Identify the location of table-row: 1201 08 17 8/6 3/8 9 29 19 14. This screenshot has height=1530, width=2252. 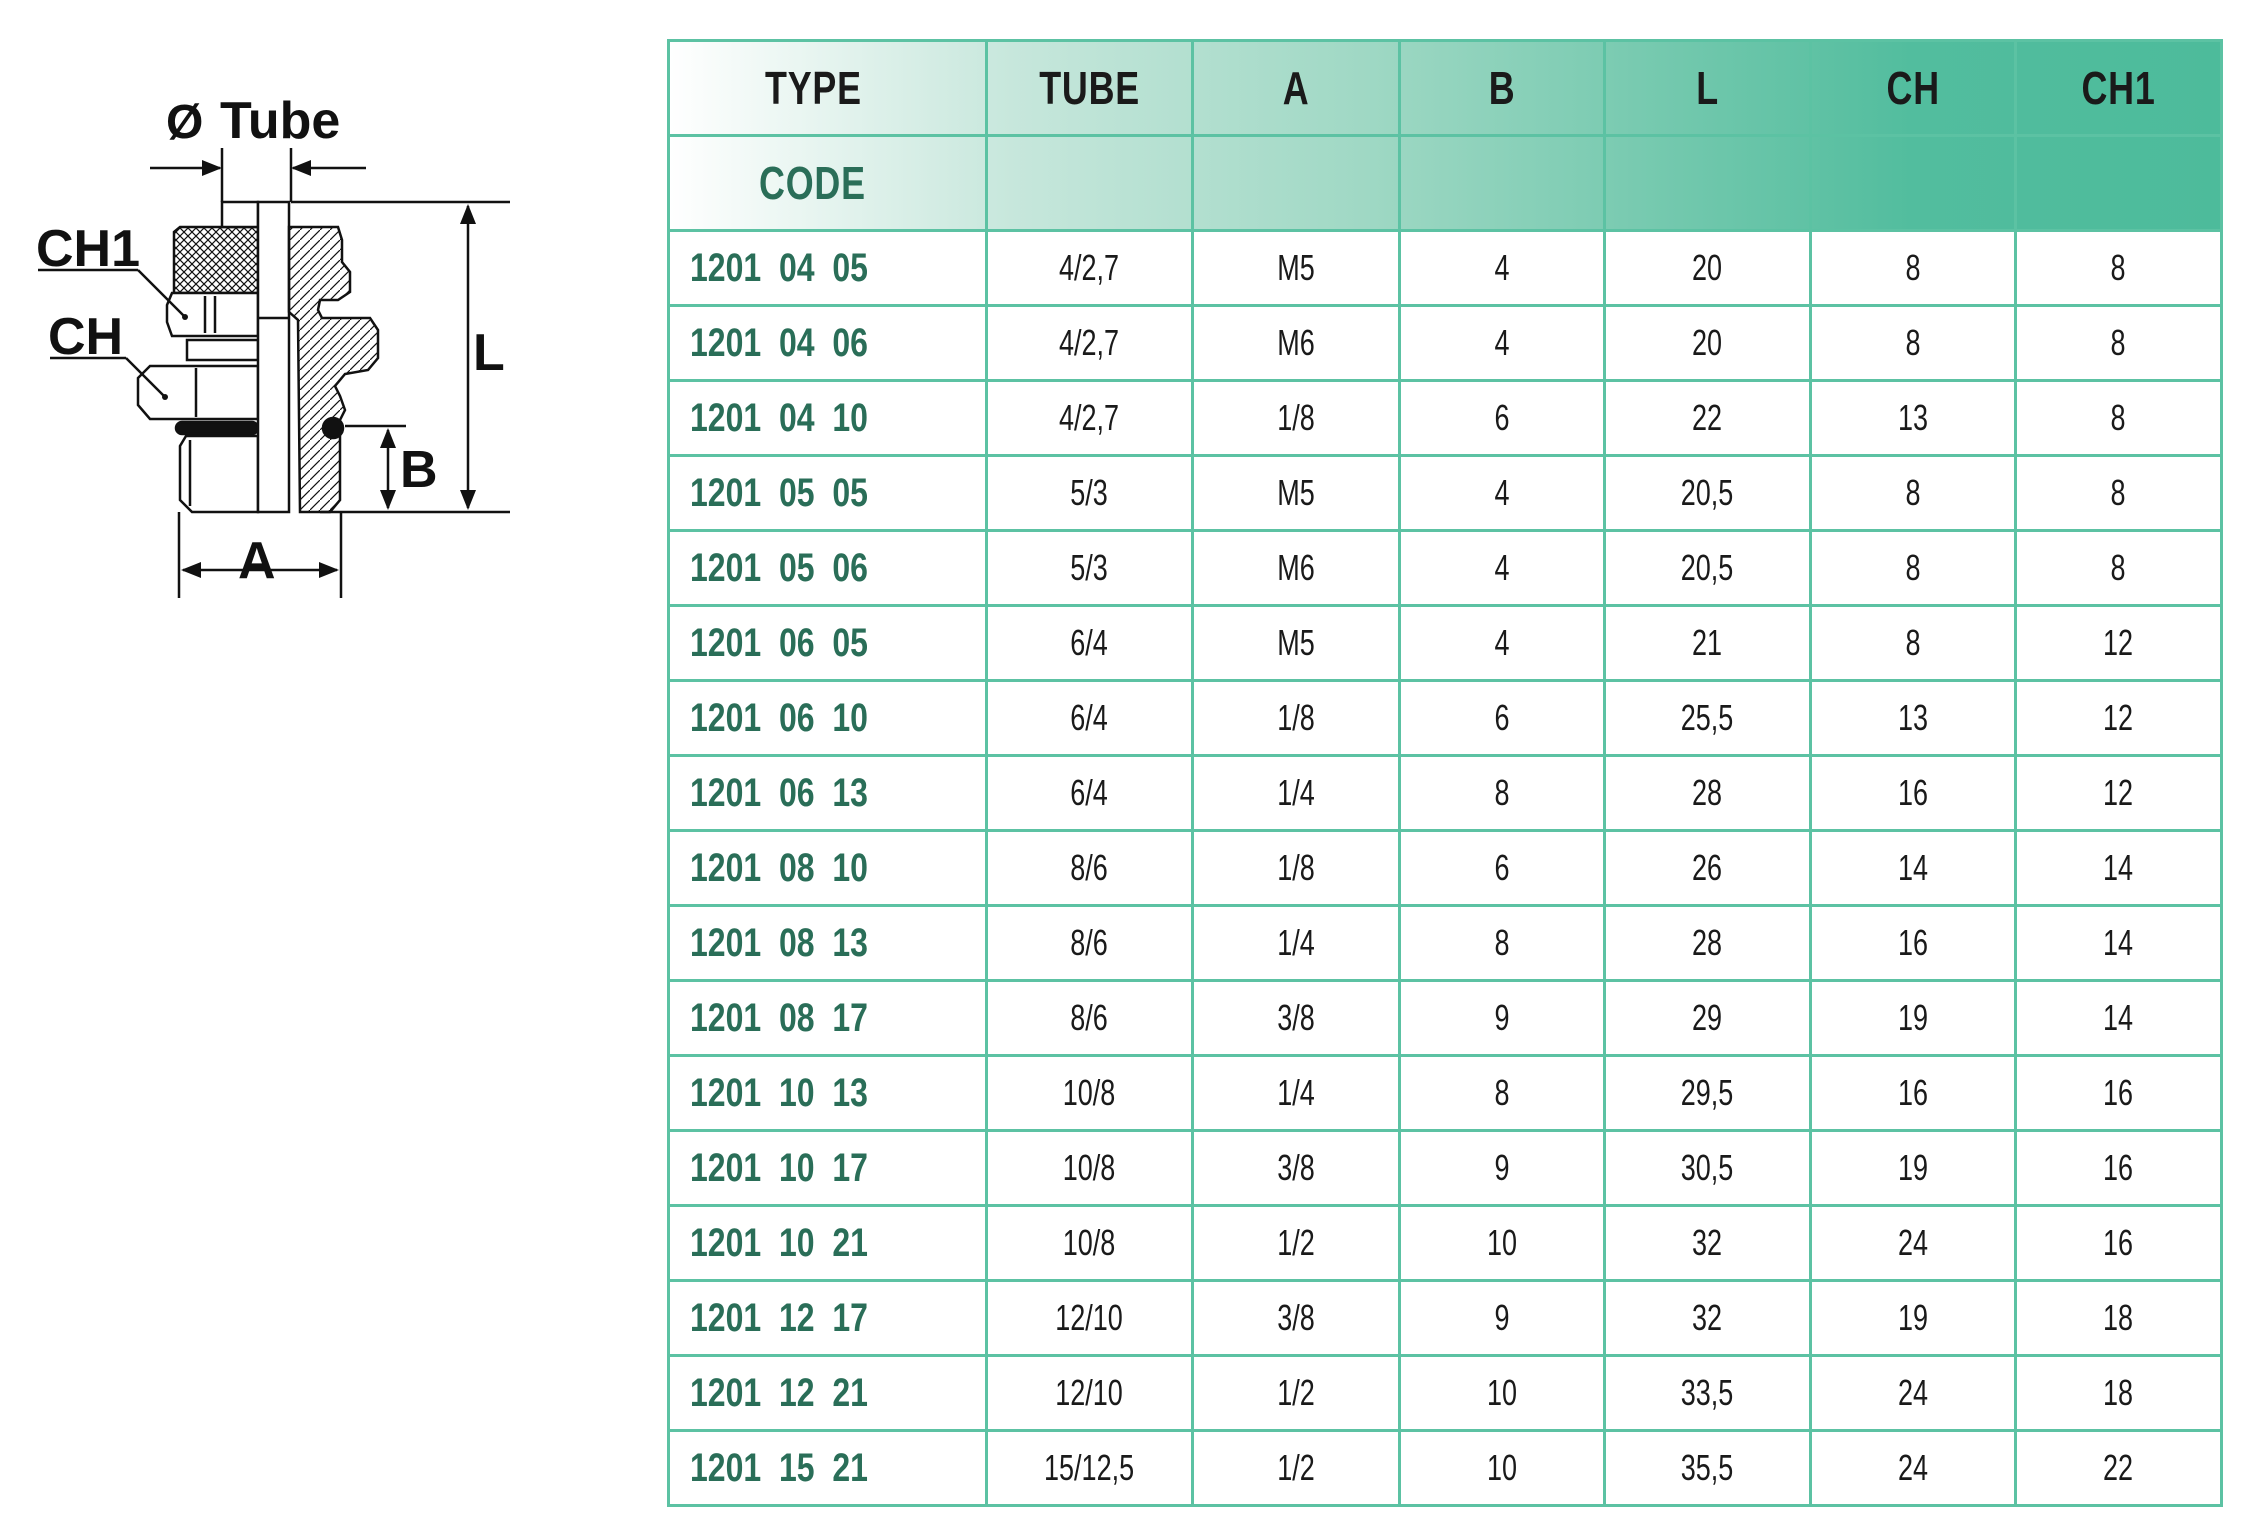
(1445, 1018).